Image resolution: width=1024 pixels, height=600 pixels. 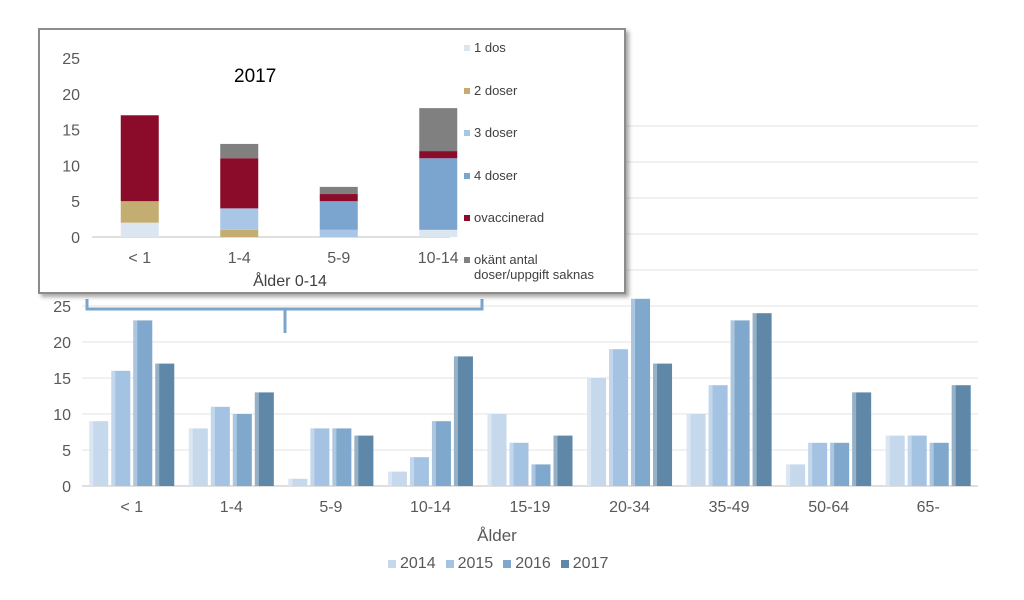 I want to click on legend-label: 2 doser, so click(x=495, y=90).